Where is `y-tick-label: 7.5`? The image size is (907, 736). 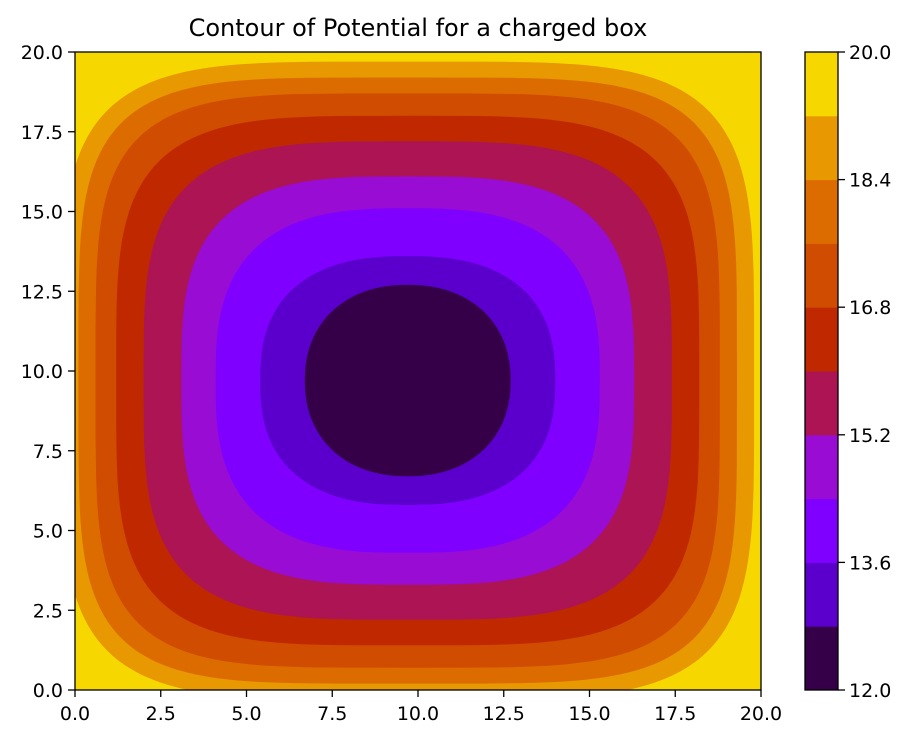
y-tick-label: 7.5 is located at coordinates (48, 452).